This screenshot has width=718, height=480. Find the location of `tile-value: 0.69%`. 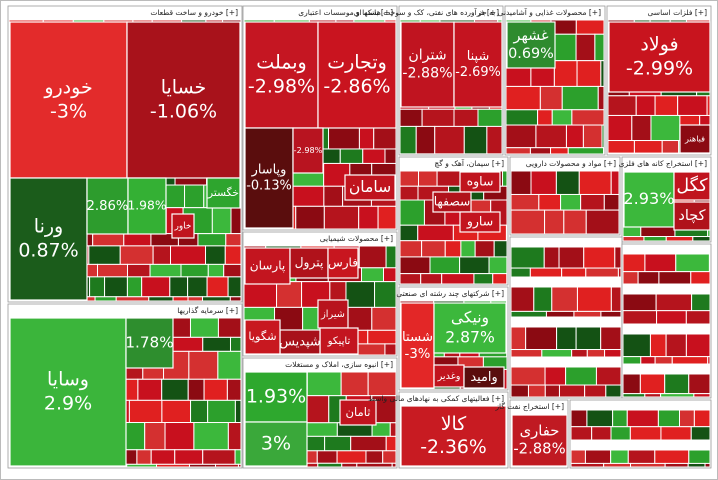

tile-value: 0.69% is located at coordinates (531, 54).